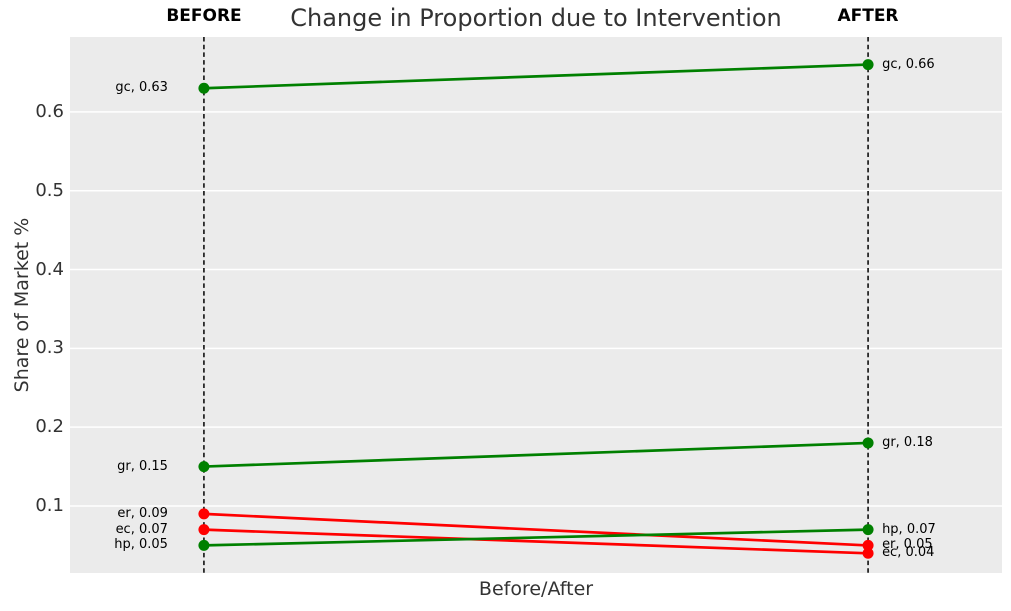  What do you see at coordinates (204, 467) in the screenshot?
I see `series-gr-point-before` at bounding box center [204, 467].